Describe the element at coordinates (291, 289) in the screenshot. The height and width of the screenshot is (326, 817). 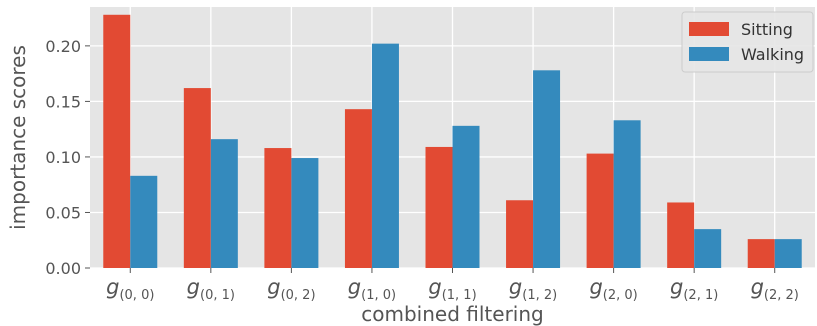
I see `x-tick-label: g(0, 2)` at that location.